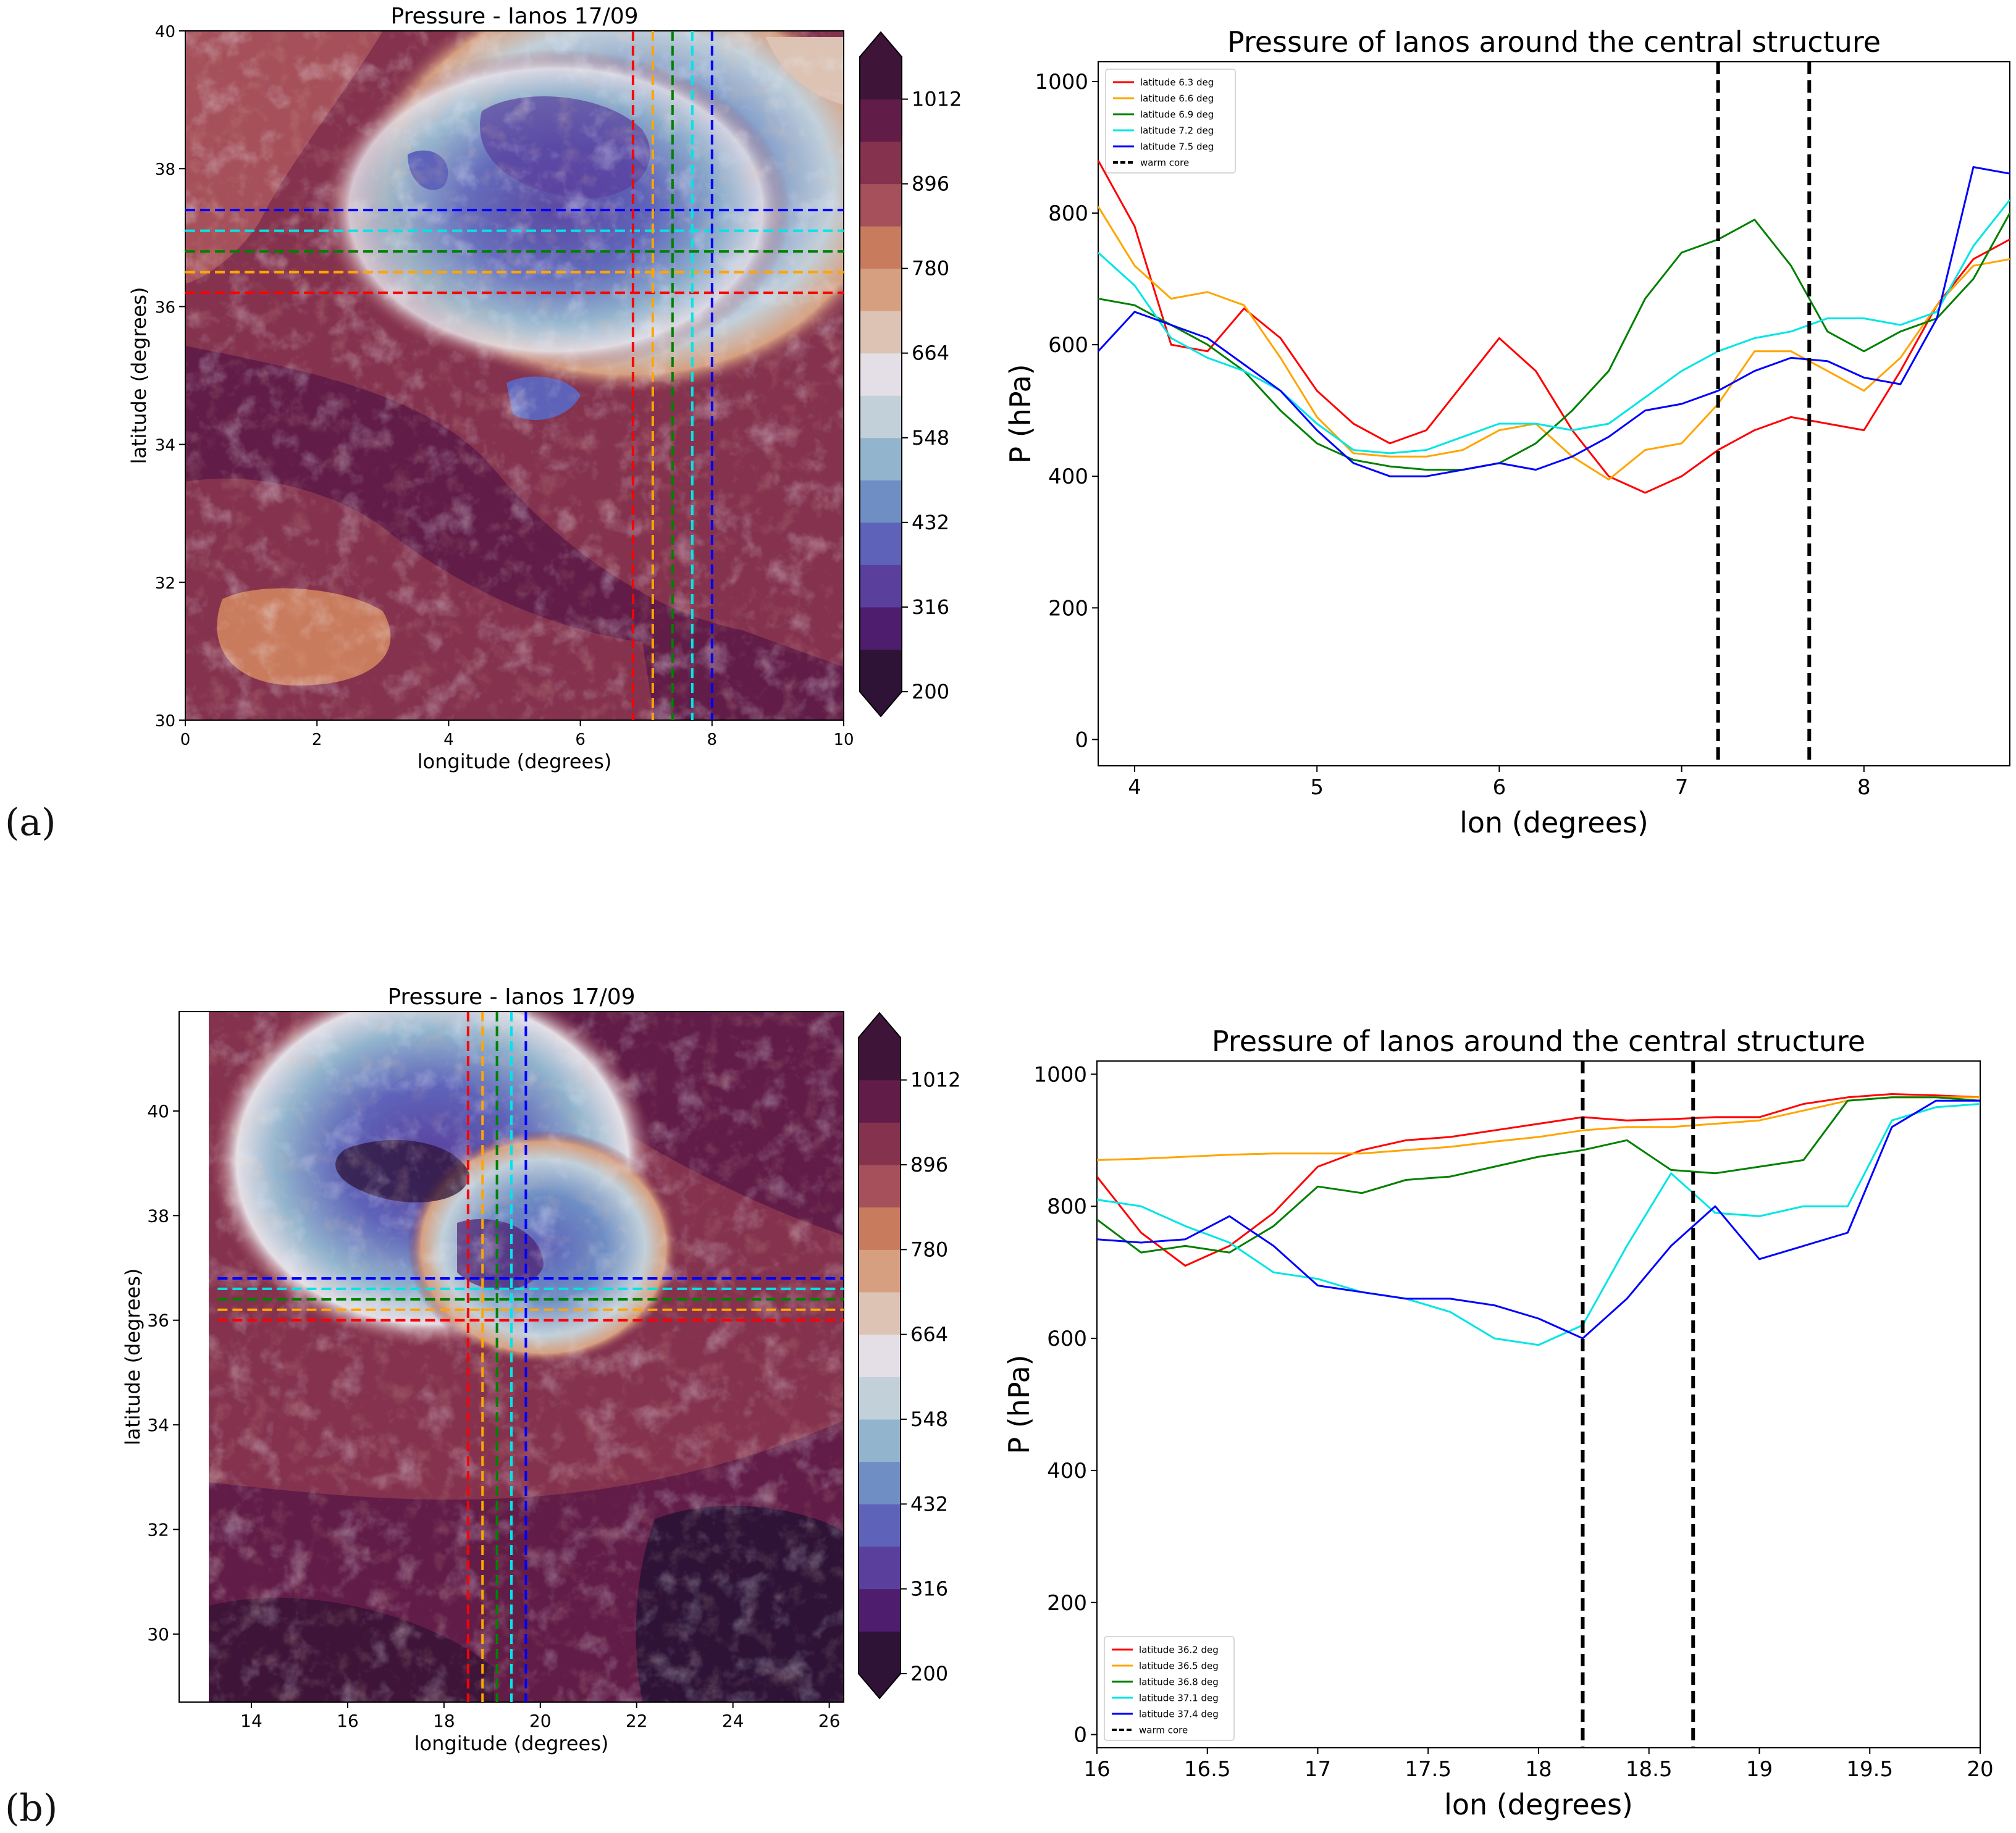 The image size is (2016, 1833). Describe the element at coordinates (1207, 1770) in the screenshot. I see `x-tick-label: 16.5` at that location.